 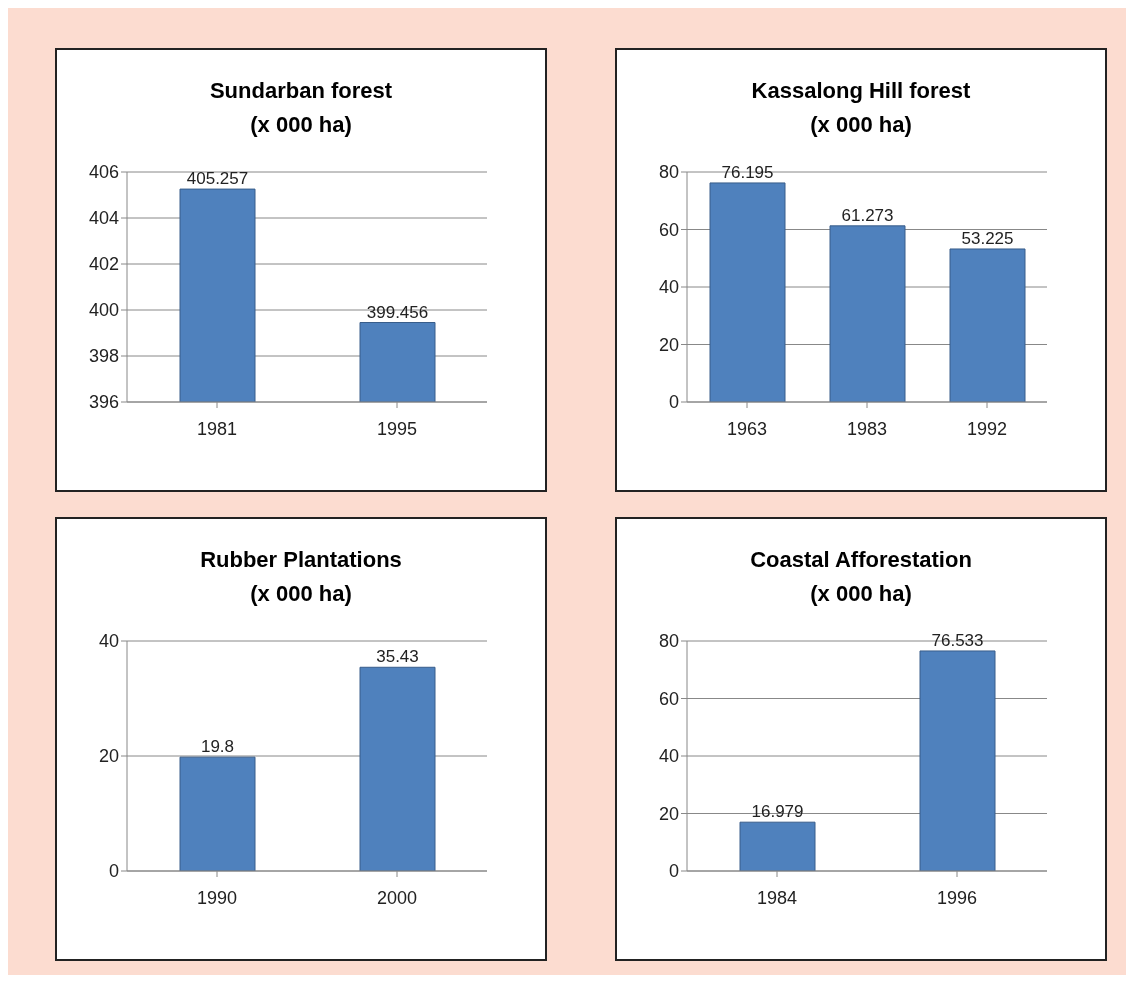 What do you see at coordinates (397, 657) in the screenshot?
I see `data-label: 35.43` at bounding box center [397, 657].